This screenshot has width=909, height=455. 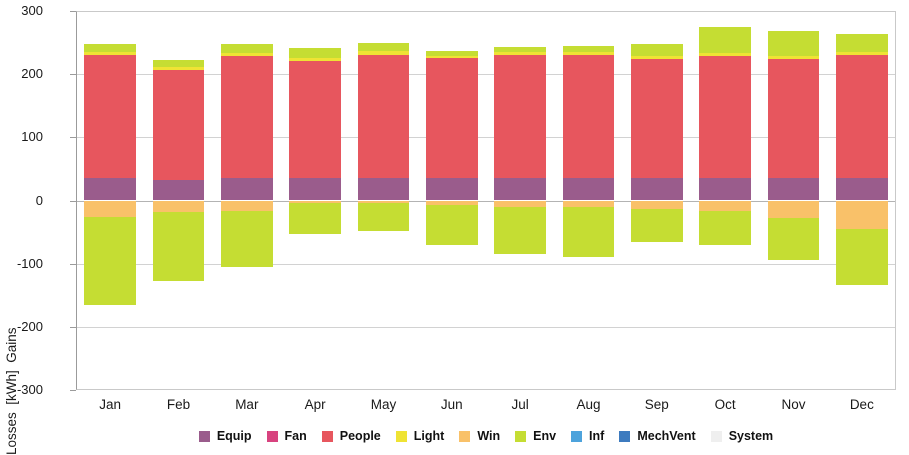 I want to click on bar-segment-win-may, so click(x=383, y=202).